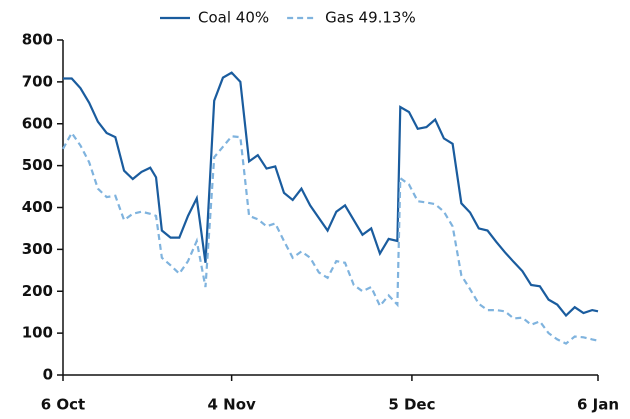 The width and height of the screenshot is (630, 419). Describe the element at coordinates (37, 81) in the screenshot. I see `y-tick-label: 700` at that location.